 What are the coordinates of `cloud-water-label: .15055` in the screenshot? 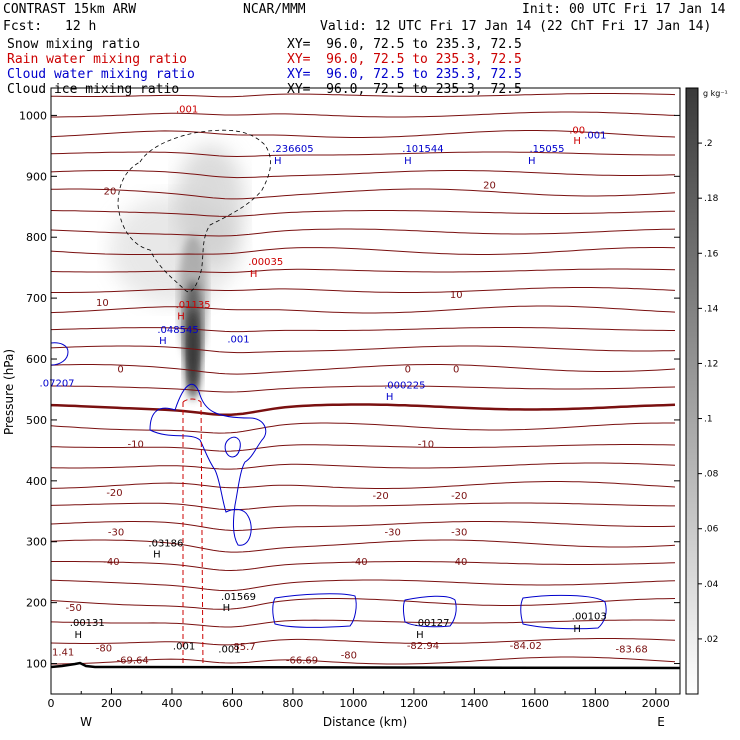 It's located at (546, 149).